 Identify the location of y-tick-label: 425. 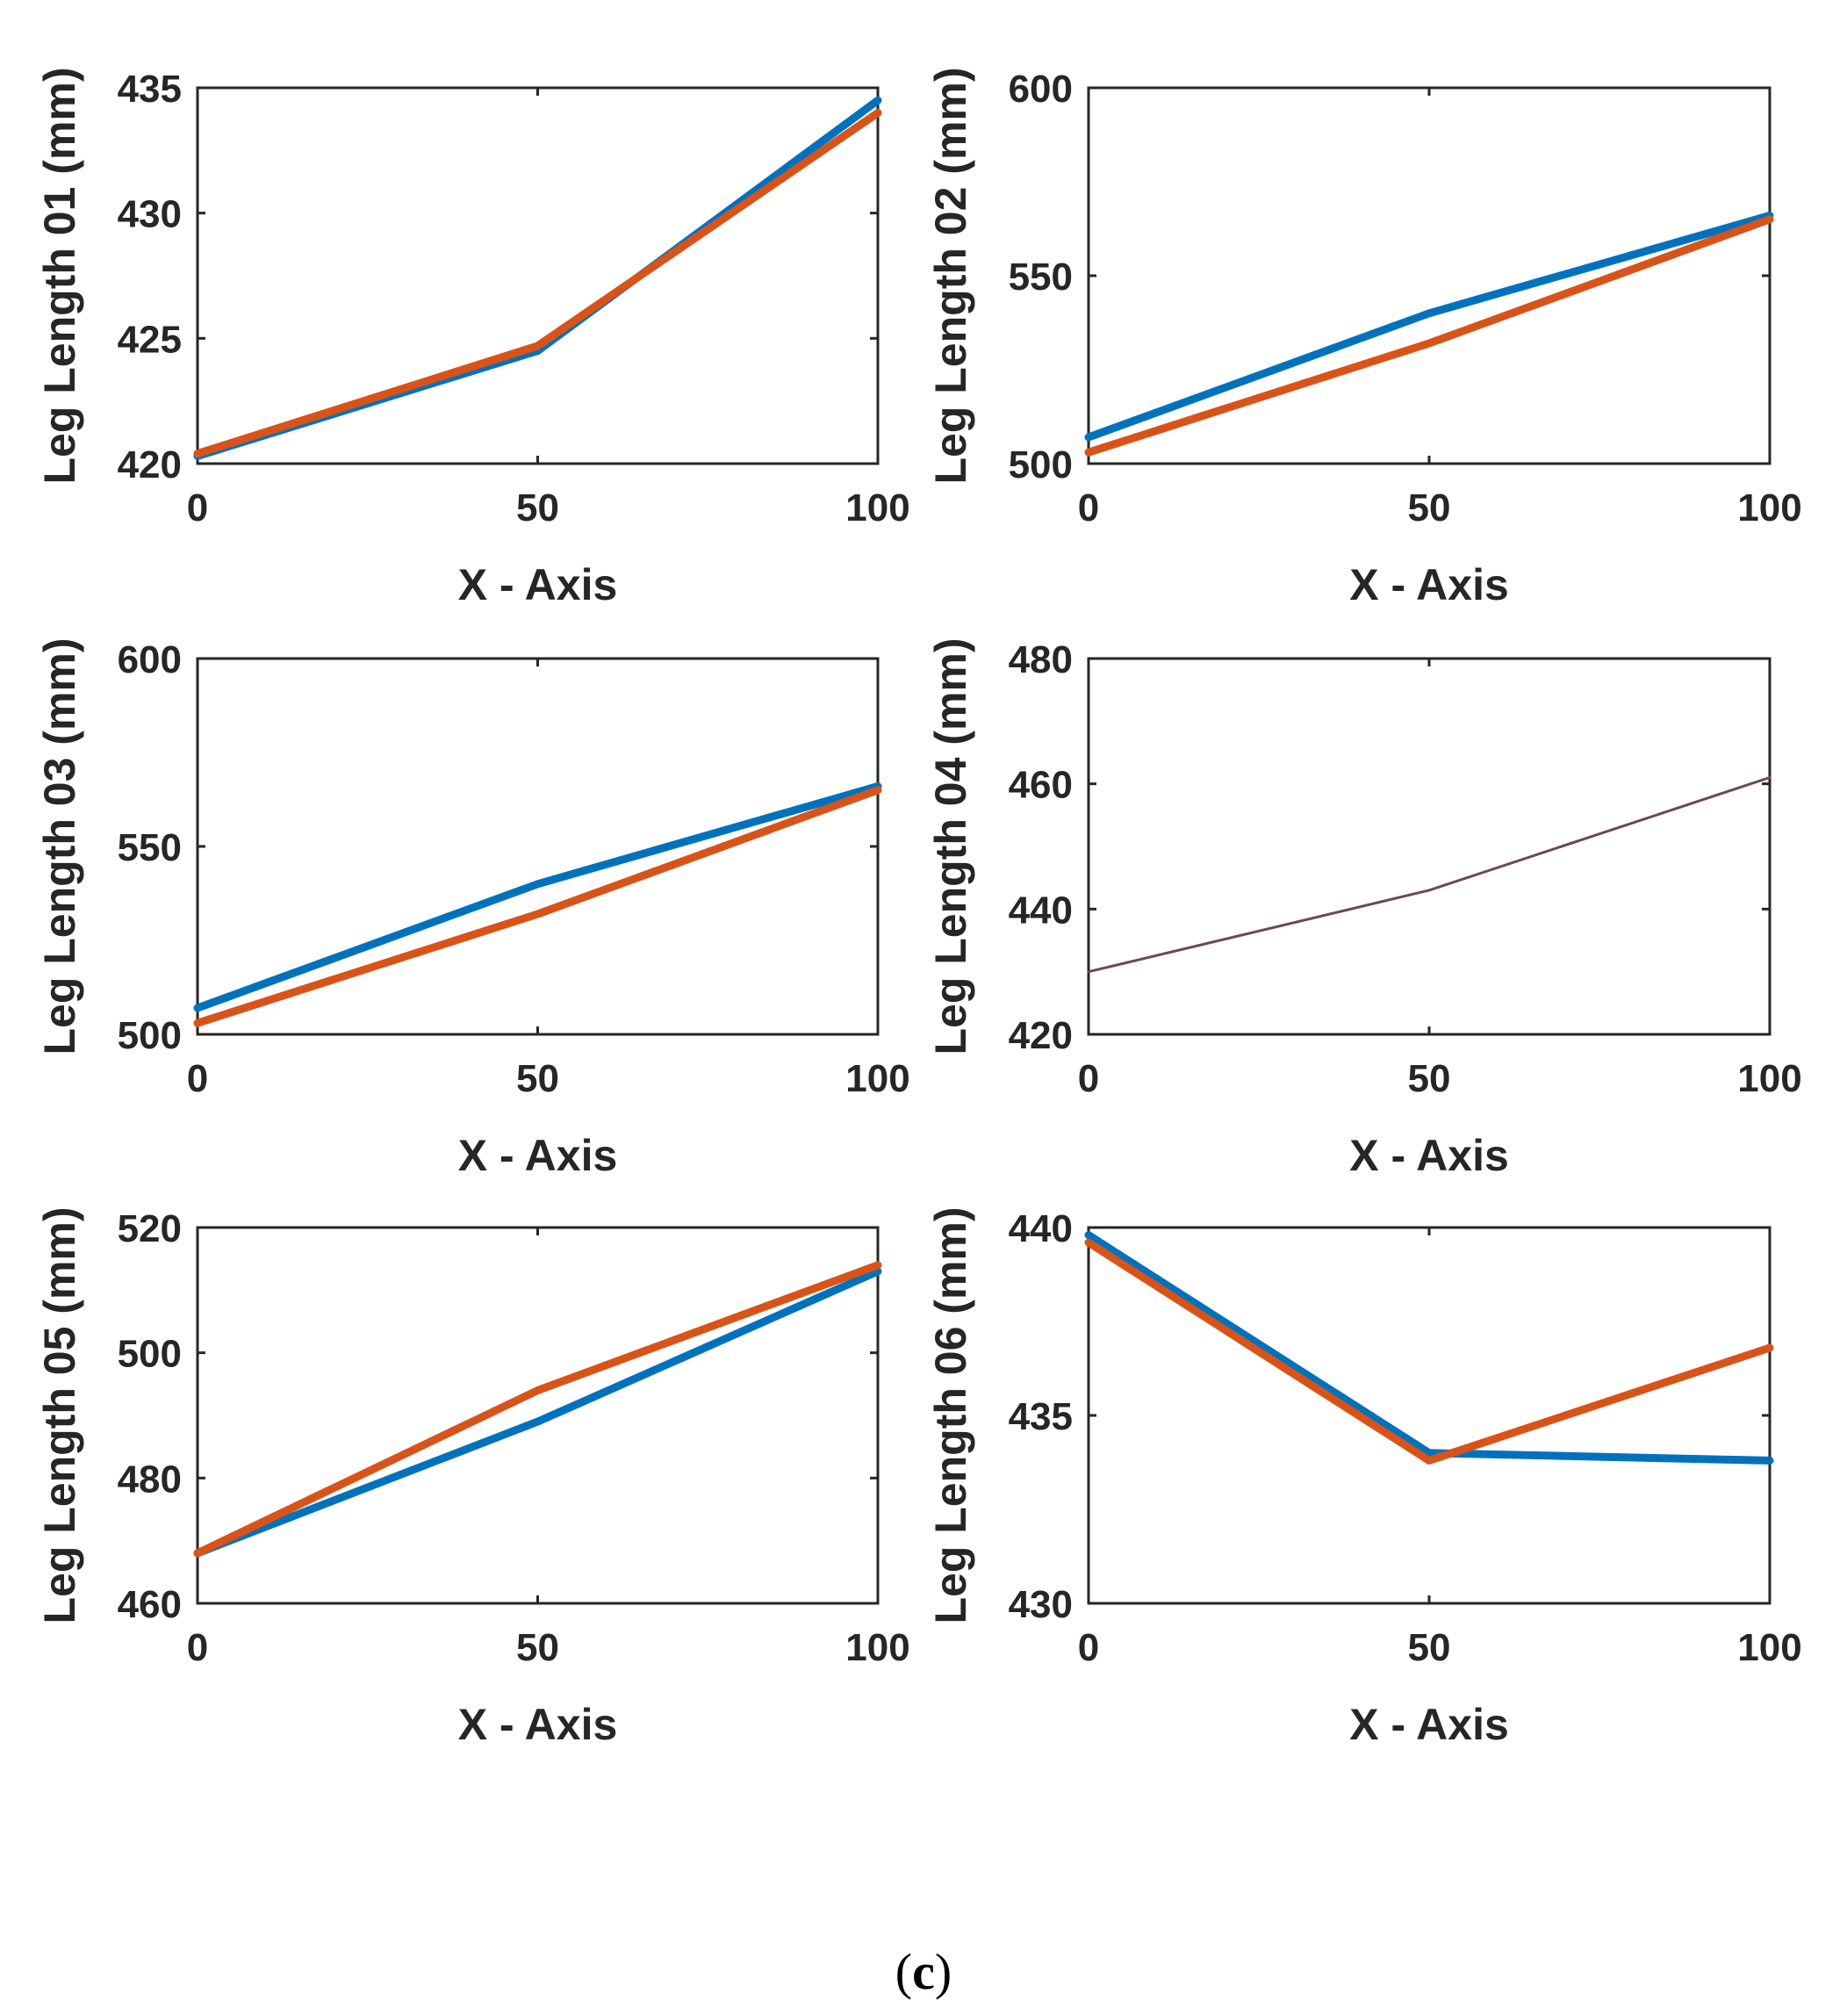
(150, 339).